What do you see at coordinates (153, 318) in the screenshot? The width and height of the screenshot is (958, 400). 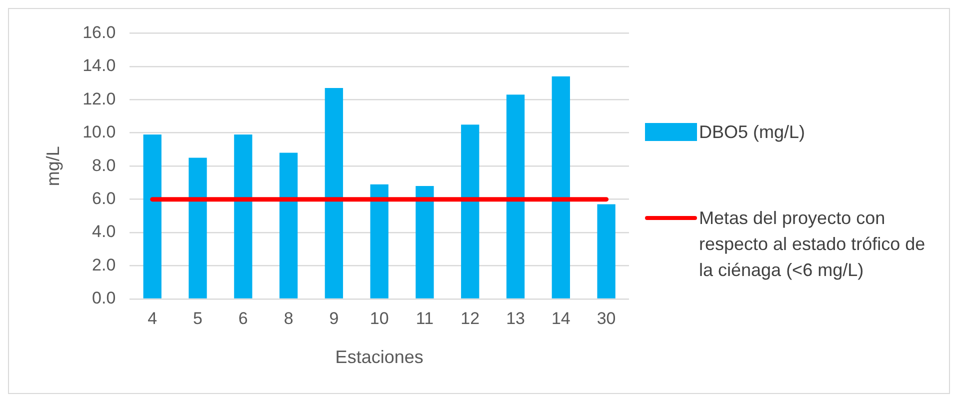 I see `x-tick-label: 4` at bounding box center [153, 318].